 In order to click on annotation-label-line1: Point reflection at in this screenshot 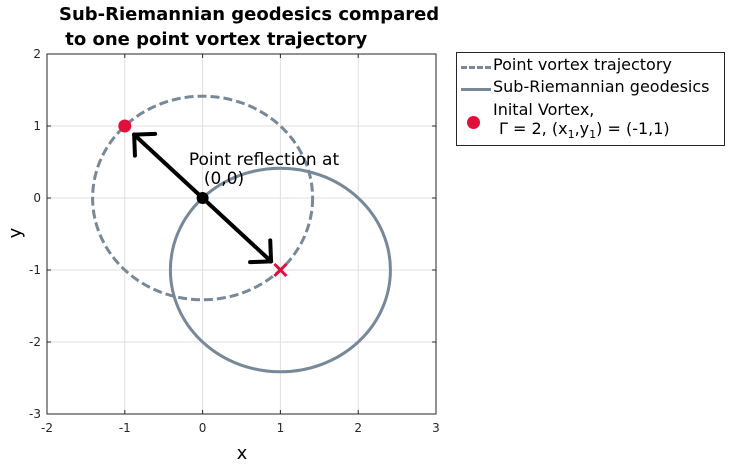, I will do `click(264, 160)`.